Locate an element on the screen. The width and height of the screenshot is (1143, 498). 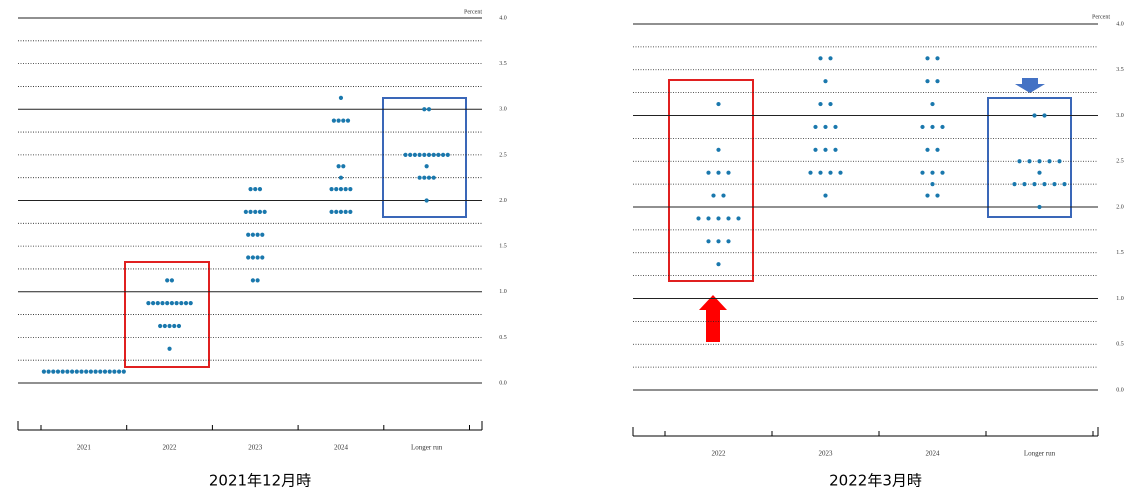
y-tick-label: 1.0 is located at coordinates (503, 292).